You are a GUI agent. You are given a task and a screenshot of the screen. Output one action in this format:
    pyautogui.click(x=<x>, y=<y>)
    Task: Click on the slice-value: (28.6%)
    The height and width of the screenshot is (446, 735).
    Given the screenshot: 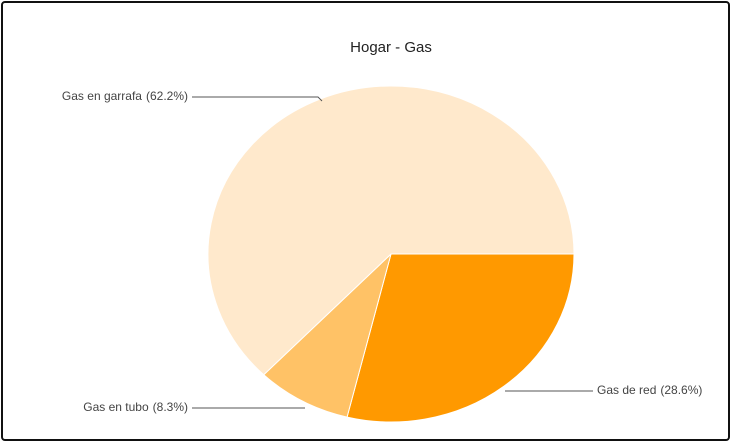 What is the action you would take?
    pyautogui.click(x=681, y=390)
    